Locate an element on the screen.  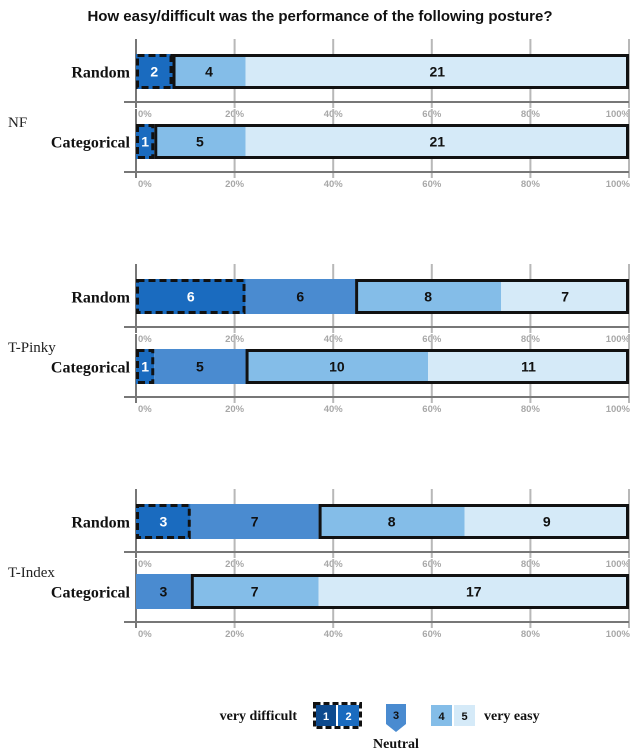
legend-number: 2 is located at coordinates (348, 717).